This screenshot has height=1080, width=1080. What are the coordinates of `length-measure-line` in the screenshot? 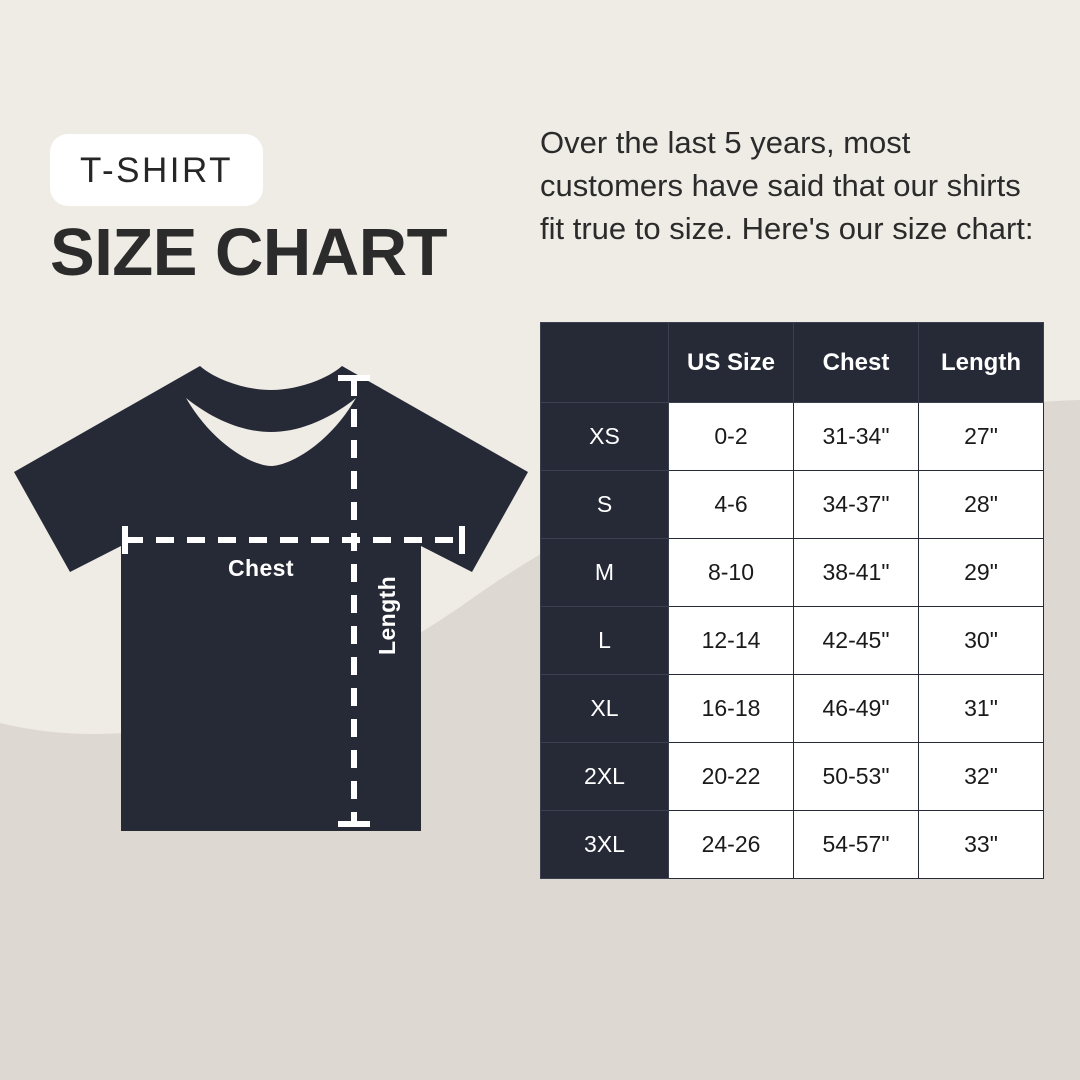 It's located at (354, 601).